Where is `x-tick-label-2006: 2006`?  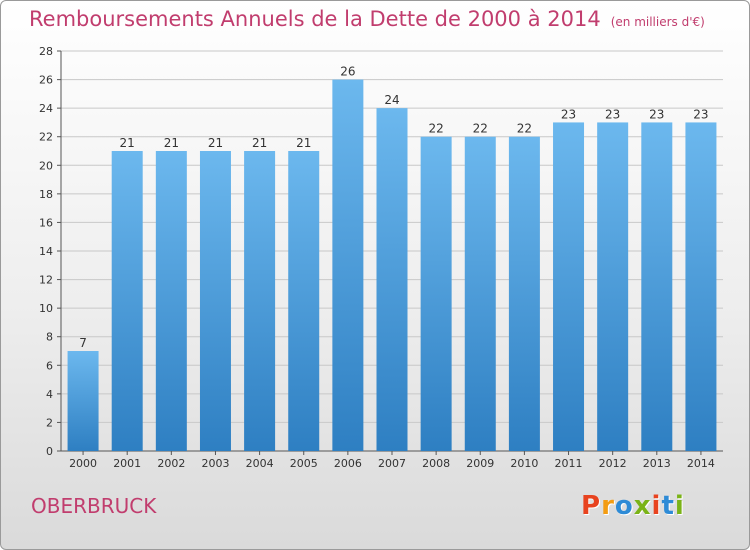
x-tick-label-2006: 2006 is located at coordinates (348, 463).